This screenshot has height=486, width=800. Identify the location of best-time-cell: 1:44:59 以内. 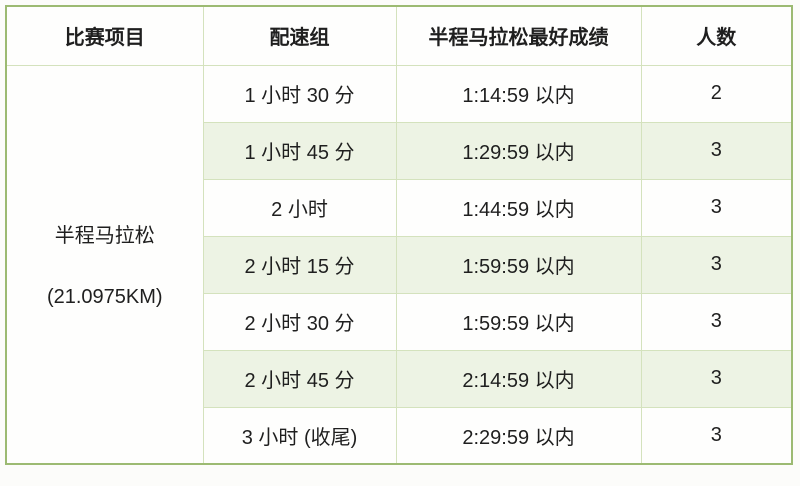
(518, 207).